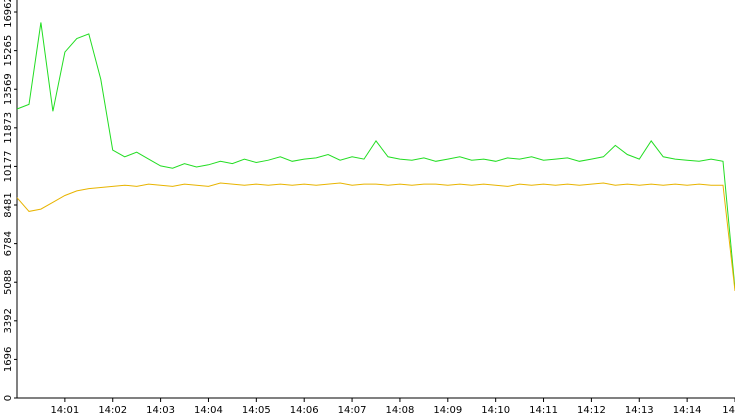 The height and width of the screenshot is (415, 735). I want to click on x-tick-label: 14:12, so click(591, 410).